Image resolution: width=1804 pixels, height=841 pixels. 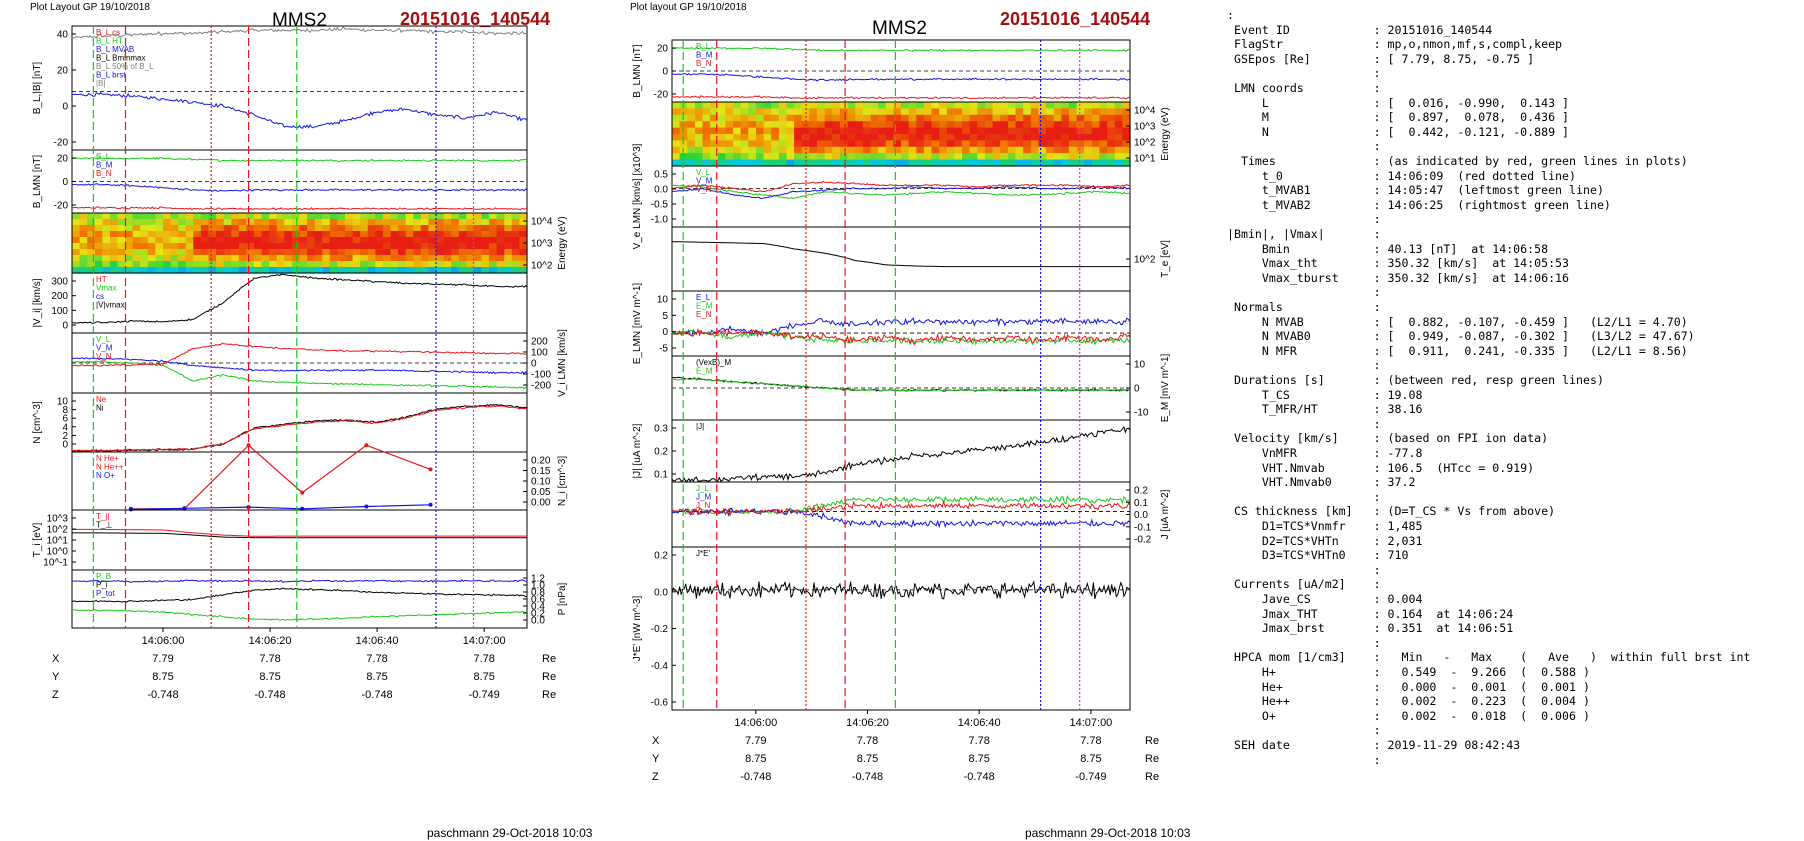 I want to click on l7-series-point, so click(x=184, y=508).